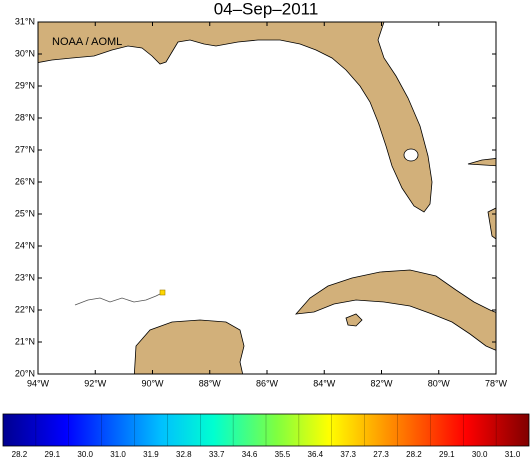  Describe the element at coordinates (25, 117) in the screenshot. I see `lat-label: 28°N` at that location.